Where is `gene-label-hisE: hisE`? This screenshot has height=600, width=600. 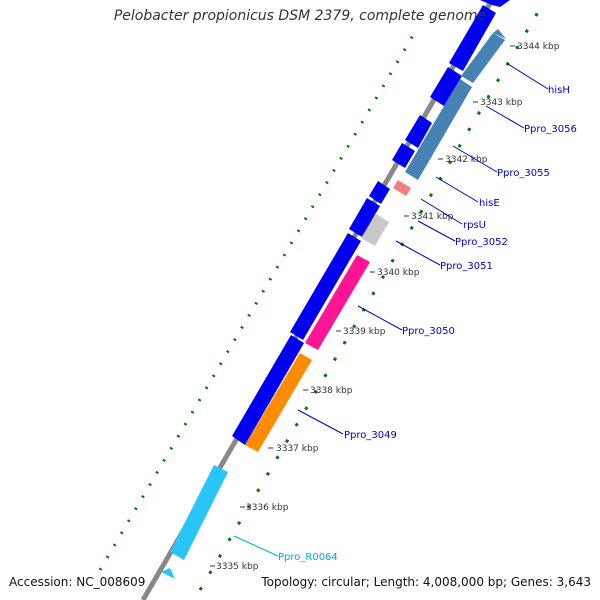 gene-label-hisE: hisE is located at coordinates (489, 203).